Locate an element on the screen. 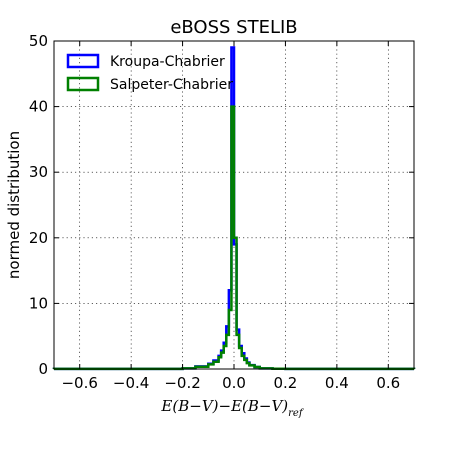 The height and width of the screenshot is (450, 450). x-axis-label-main: E(B−V)−E(B−V) is located at coordinates (224, 406).